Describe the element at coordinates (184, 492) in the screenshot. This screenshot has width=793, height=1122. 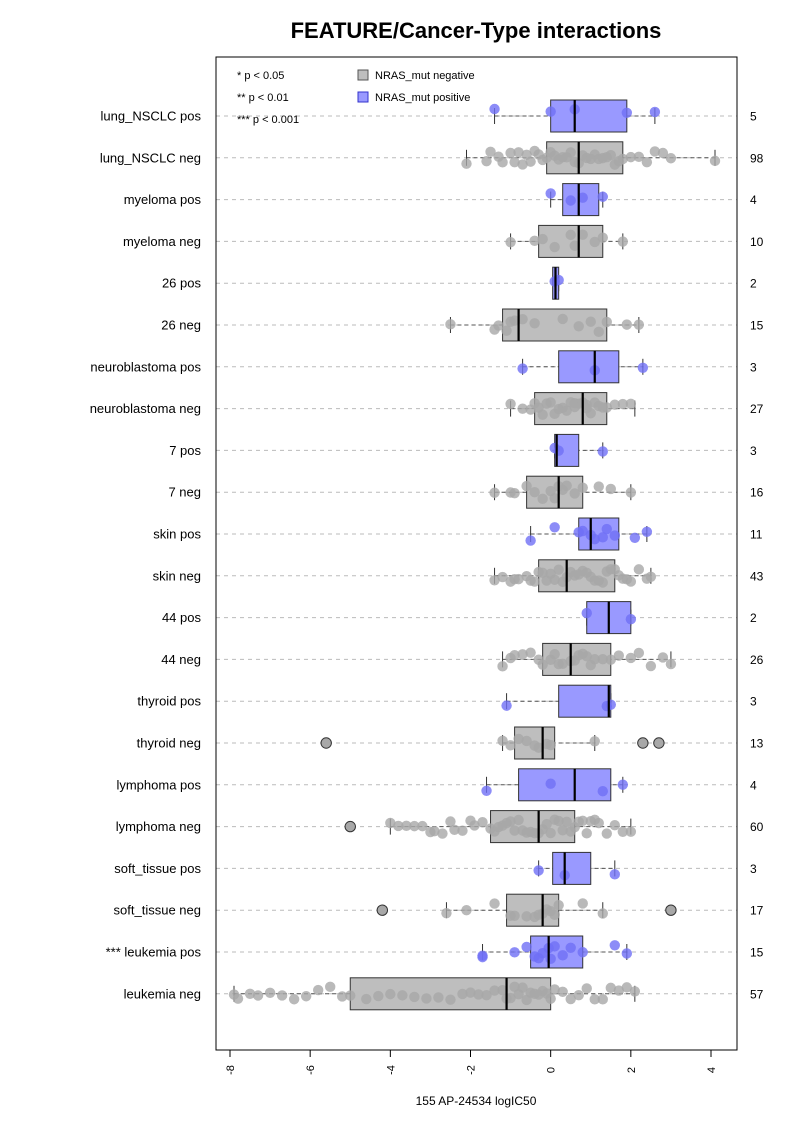
I see `row-label: 7 neg` at that location.